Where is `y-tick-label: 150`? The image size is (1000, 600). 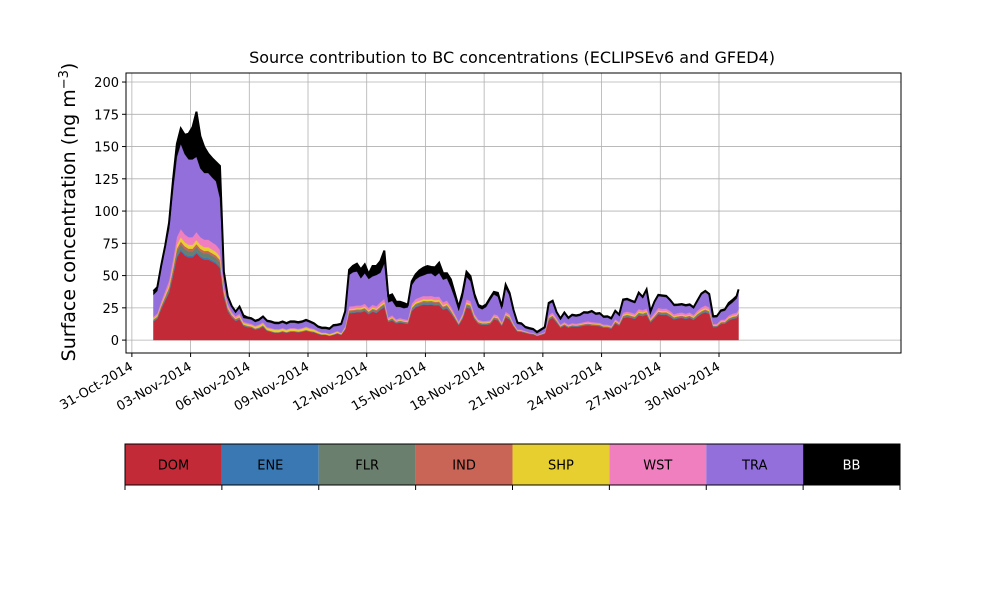 y-tick-label: 150 is located at coordinates (106, 148).